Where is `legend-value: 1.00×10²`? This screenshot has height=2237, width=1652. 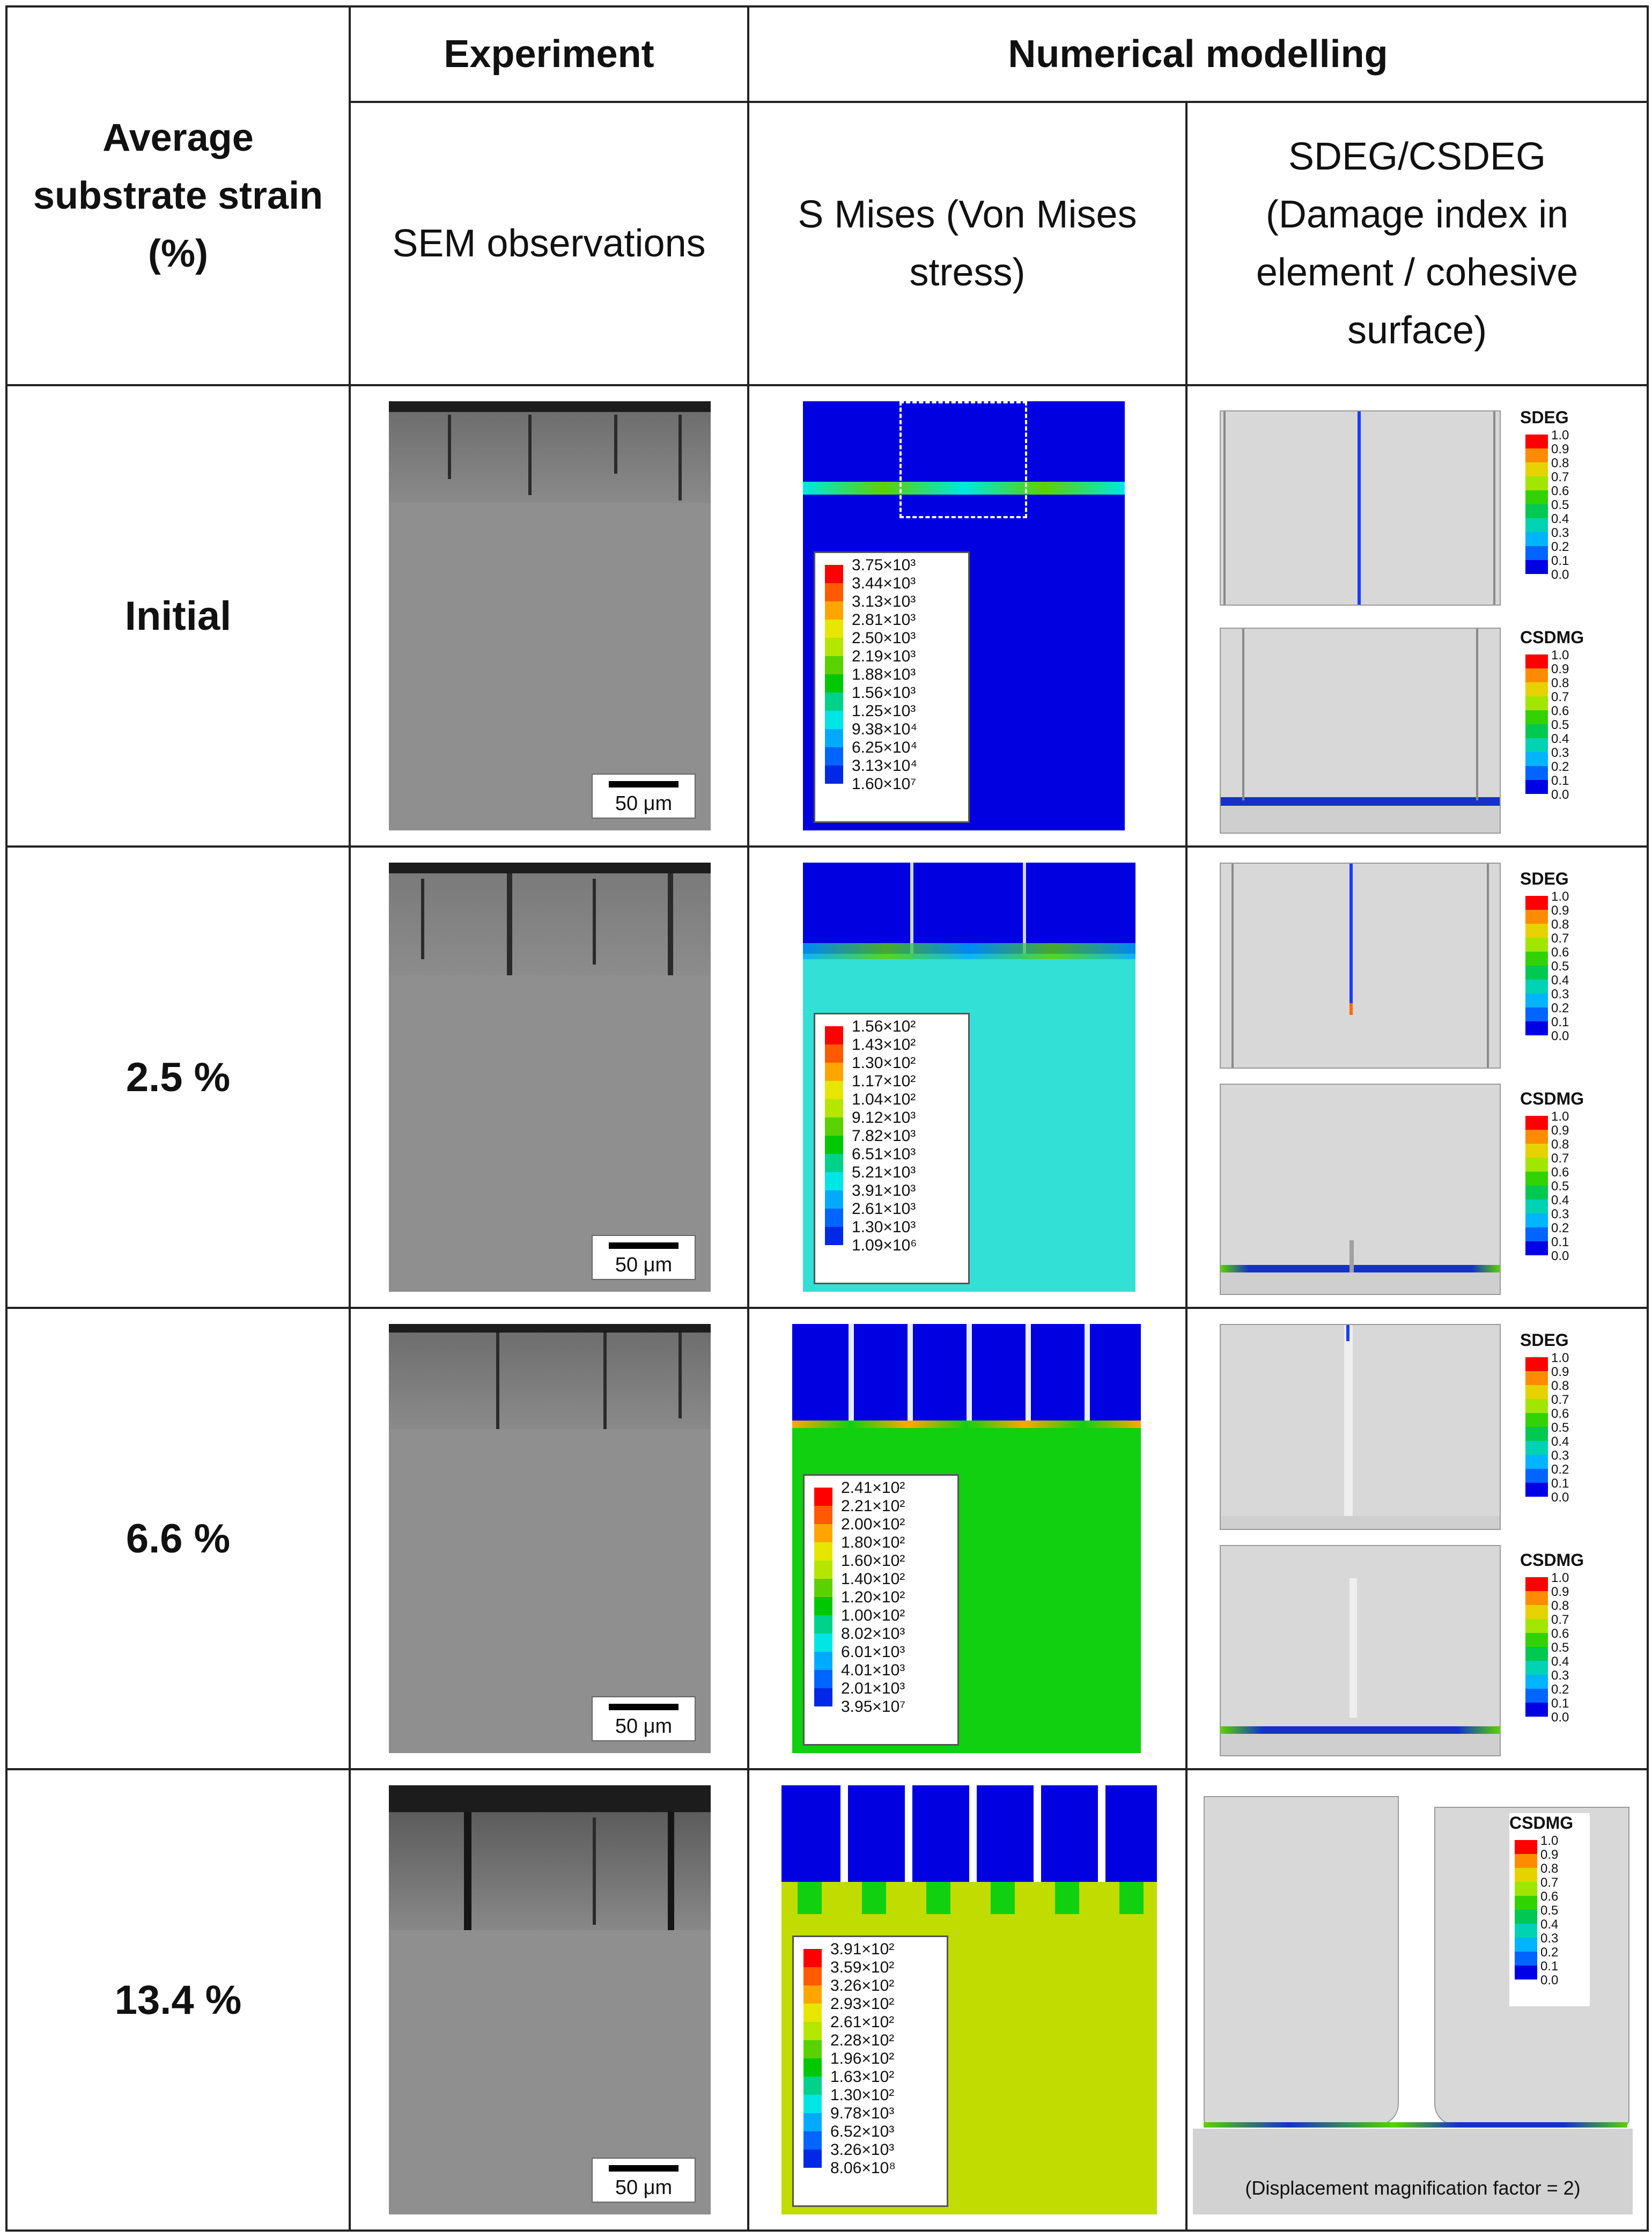 legend-value: 1.00×10² is located at coordinates (873, 1616).